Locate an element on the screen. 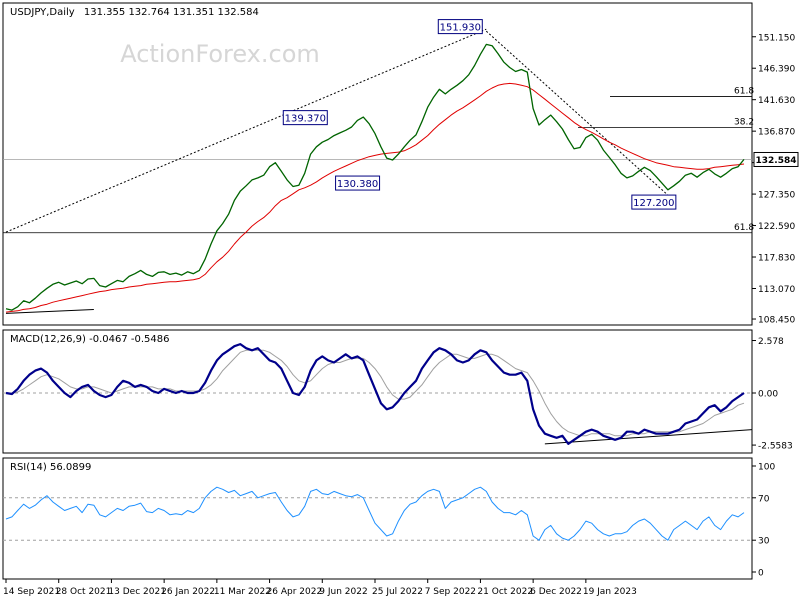  macd-y-axis: 2.578 0.00 -2.5583 is located at coordinates (772, 394).